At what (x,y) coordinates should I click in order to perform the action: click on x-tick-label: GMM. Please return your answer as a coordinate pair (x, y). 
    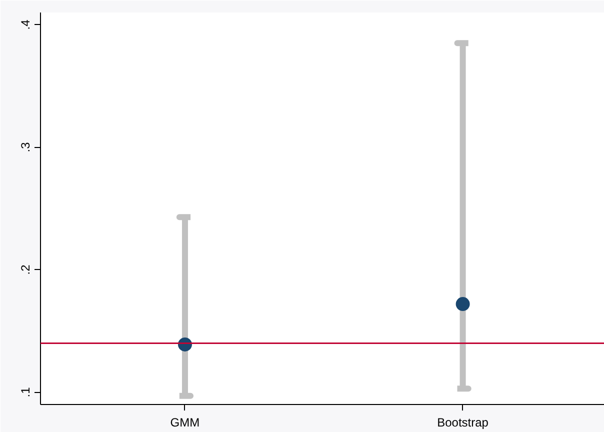
    Looking at the image, I should click on (185, 423).